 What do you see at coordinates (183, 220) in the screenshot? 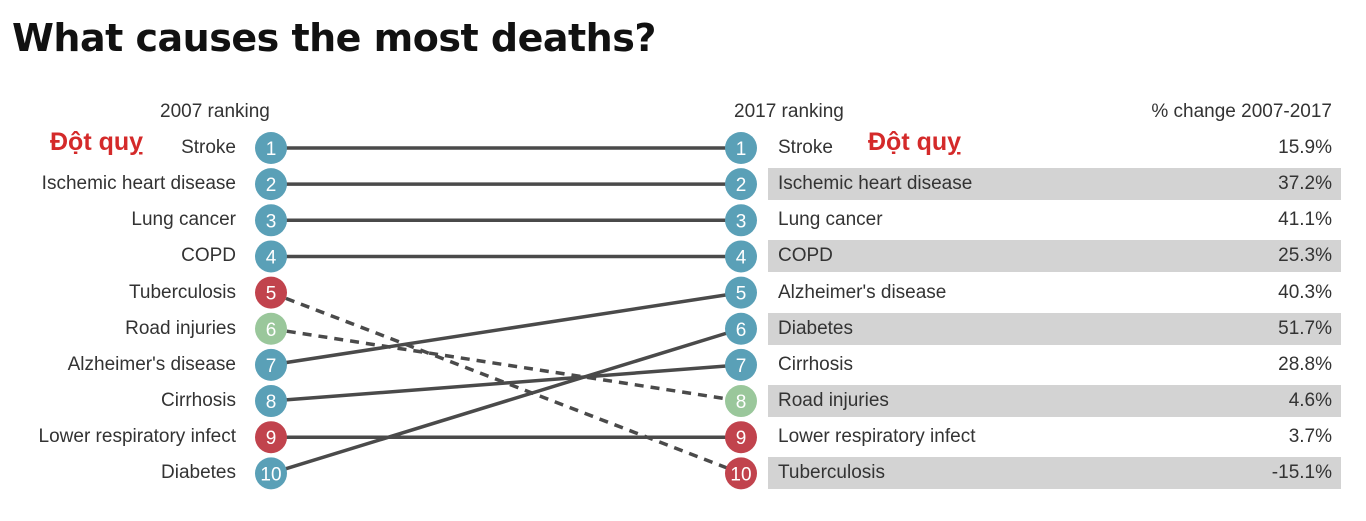
I see `cause-2007-label: Lung cancer` at bounding box center [183, 220].